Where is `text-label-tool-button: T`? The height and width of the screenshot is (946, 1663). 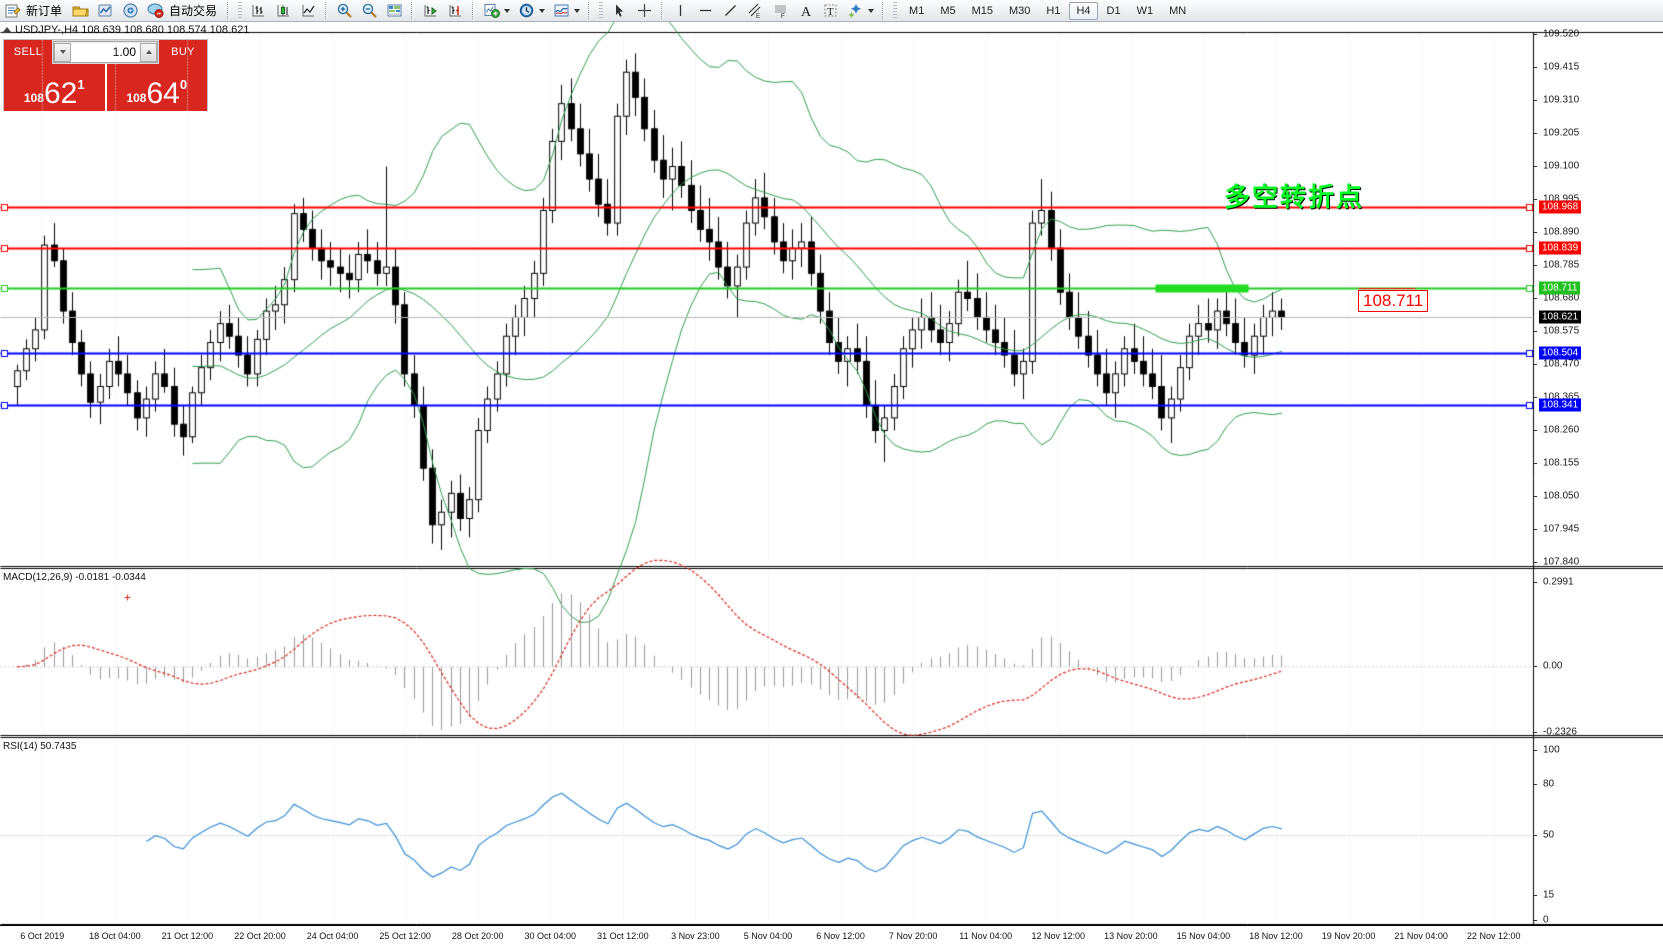 text-label-tool-button: T is located at coordinates (830, 11).